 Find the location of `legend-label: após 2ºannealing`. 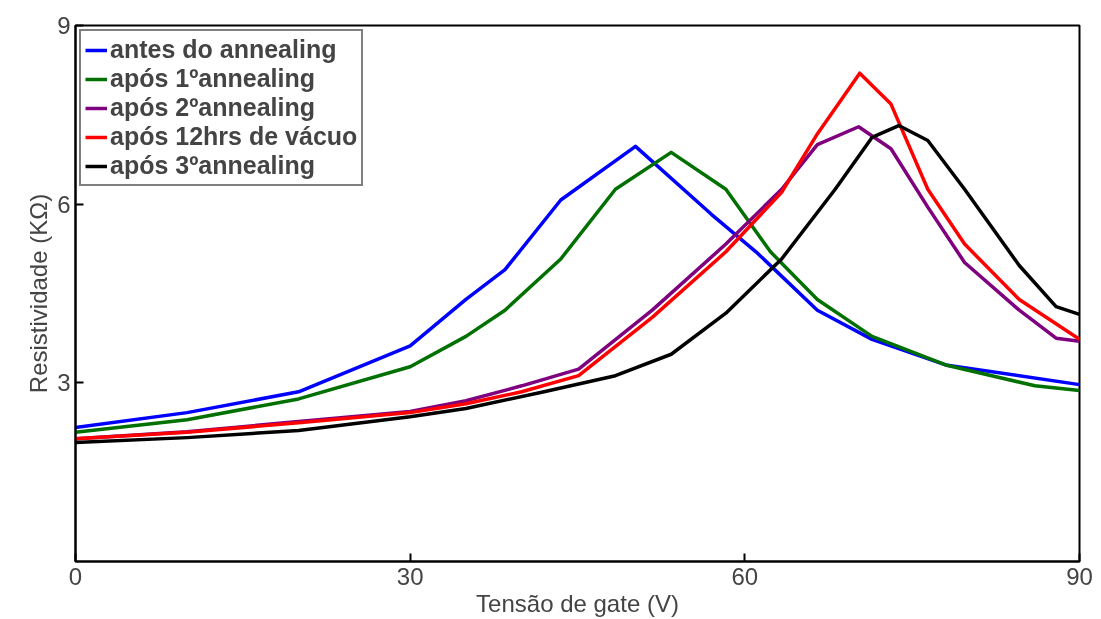

legend-label: após 2ºannealing is located at coordinates (213, 107).